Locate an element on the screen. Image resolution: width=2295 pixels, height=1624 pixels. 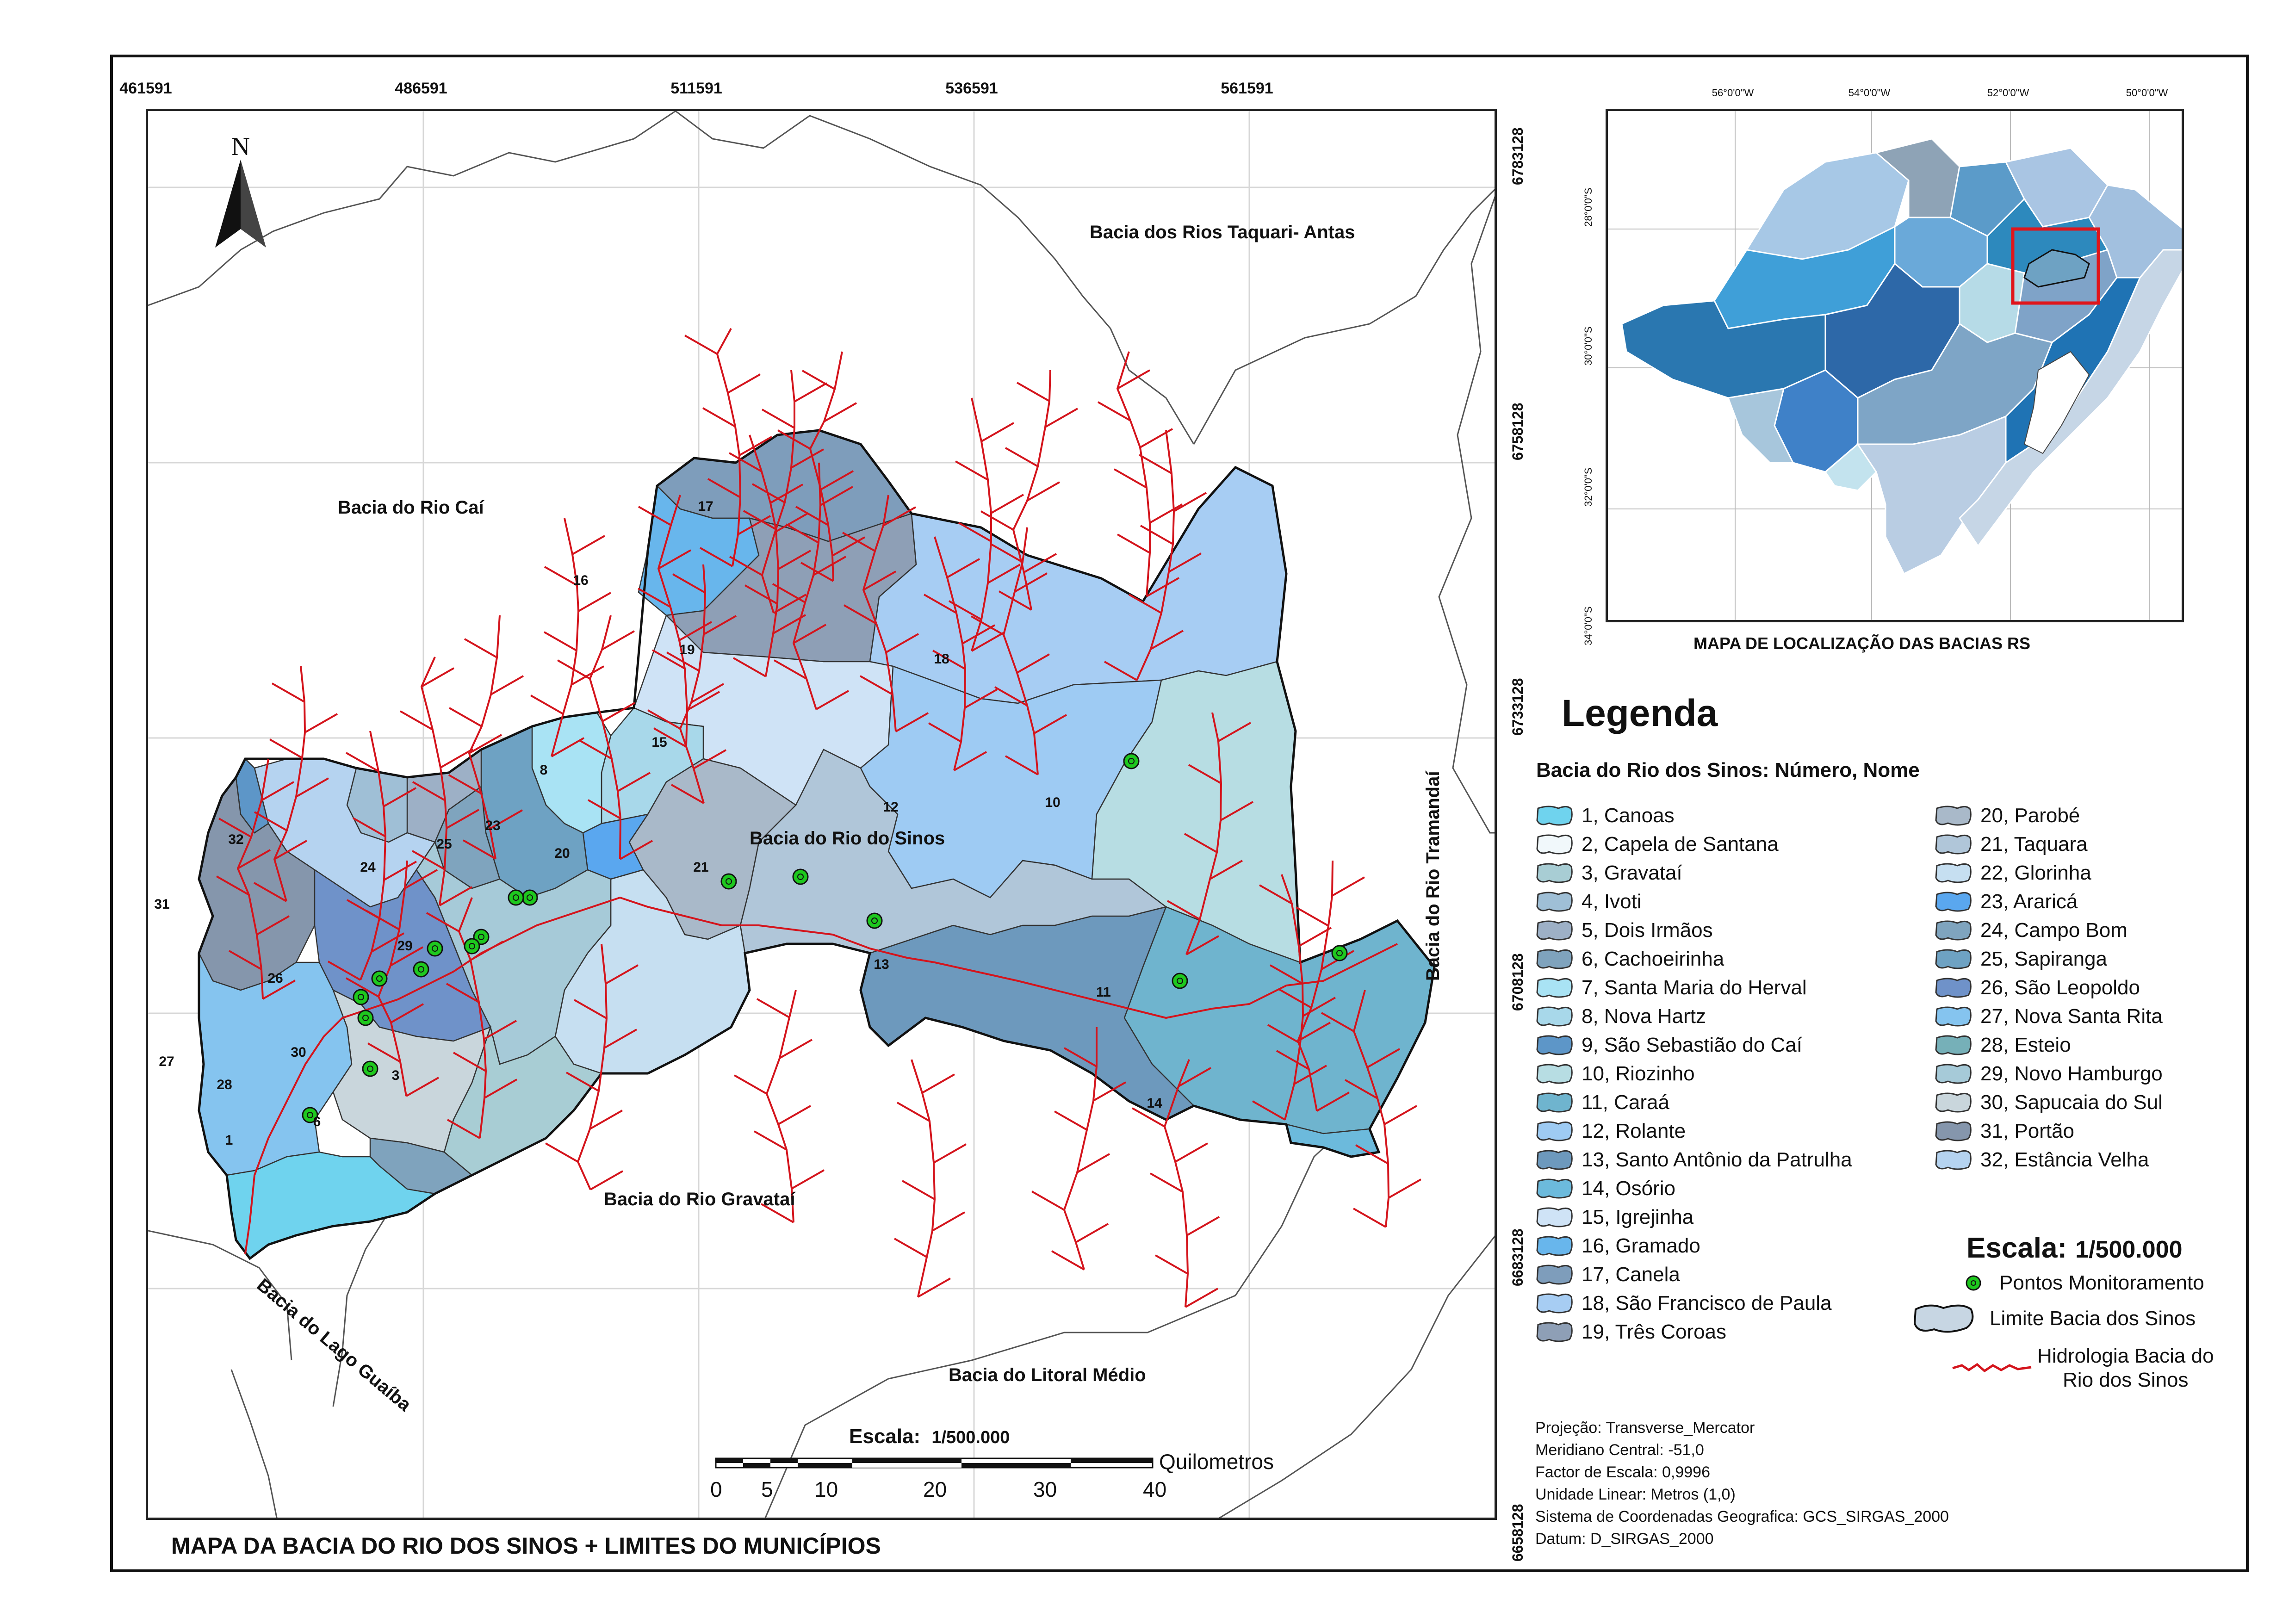
grid-y-label: 6708128 is located at coordinates (1518, 982).